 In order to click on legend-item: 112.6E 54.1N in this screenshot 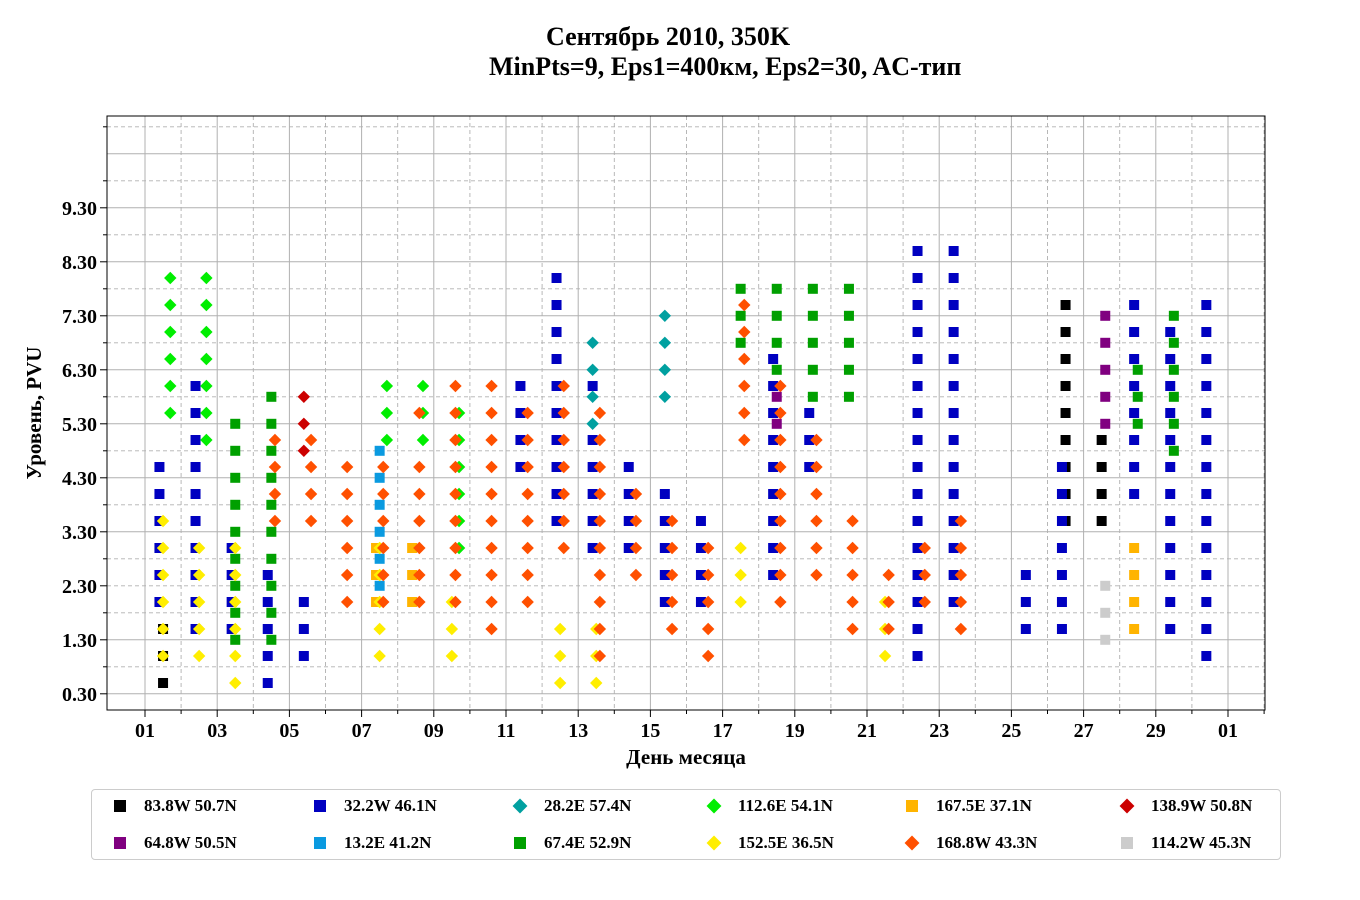, I will do `click(768, 806)`.